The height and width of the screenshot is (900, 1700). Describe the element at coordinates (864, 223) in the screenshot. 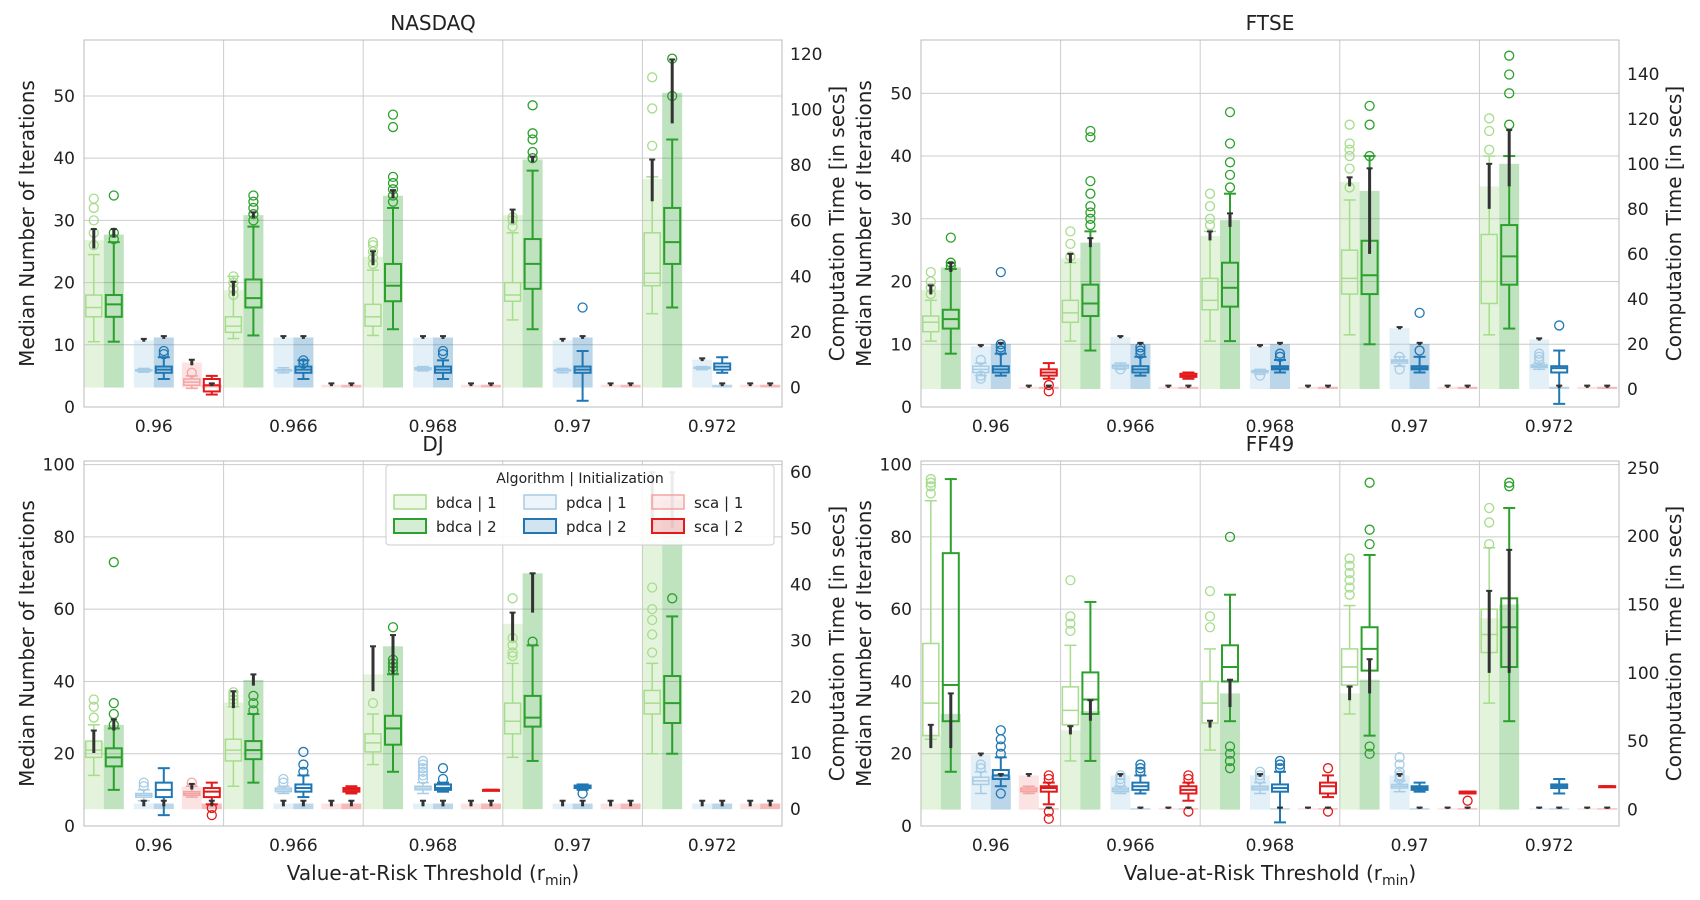

I see `ylabel-left: Median Number of Iterations` at that location.